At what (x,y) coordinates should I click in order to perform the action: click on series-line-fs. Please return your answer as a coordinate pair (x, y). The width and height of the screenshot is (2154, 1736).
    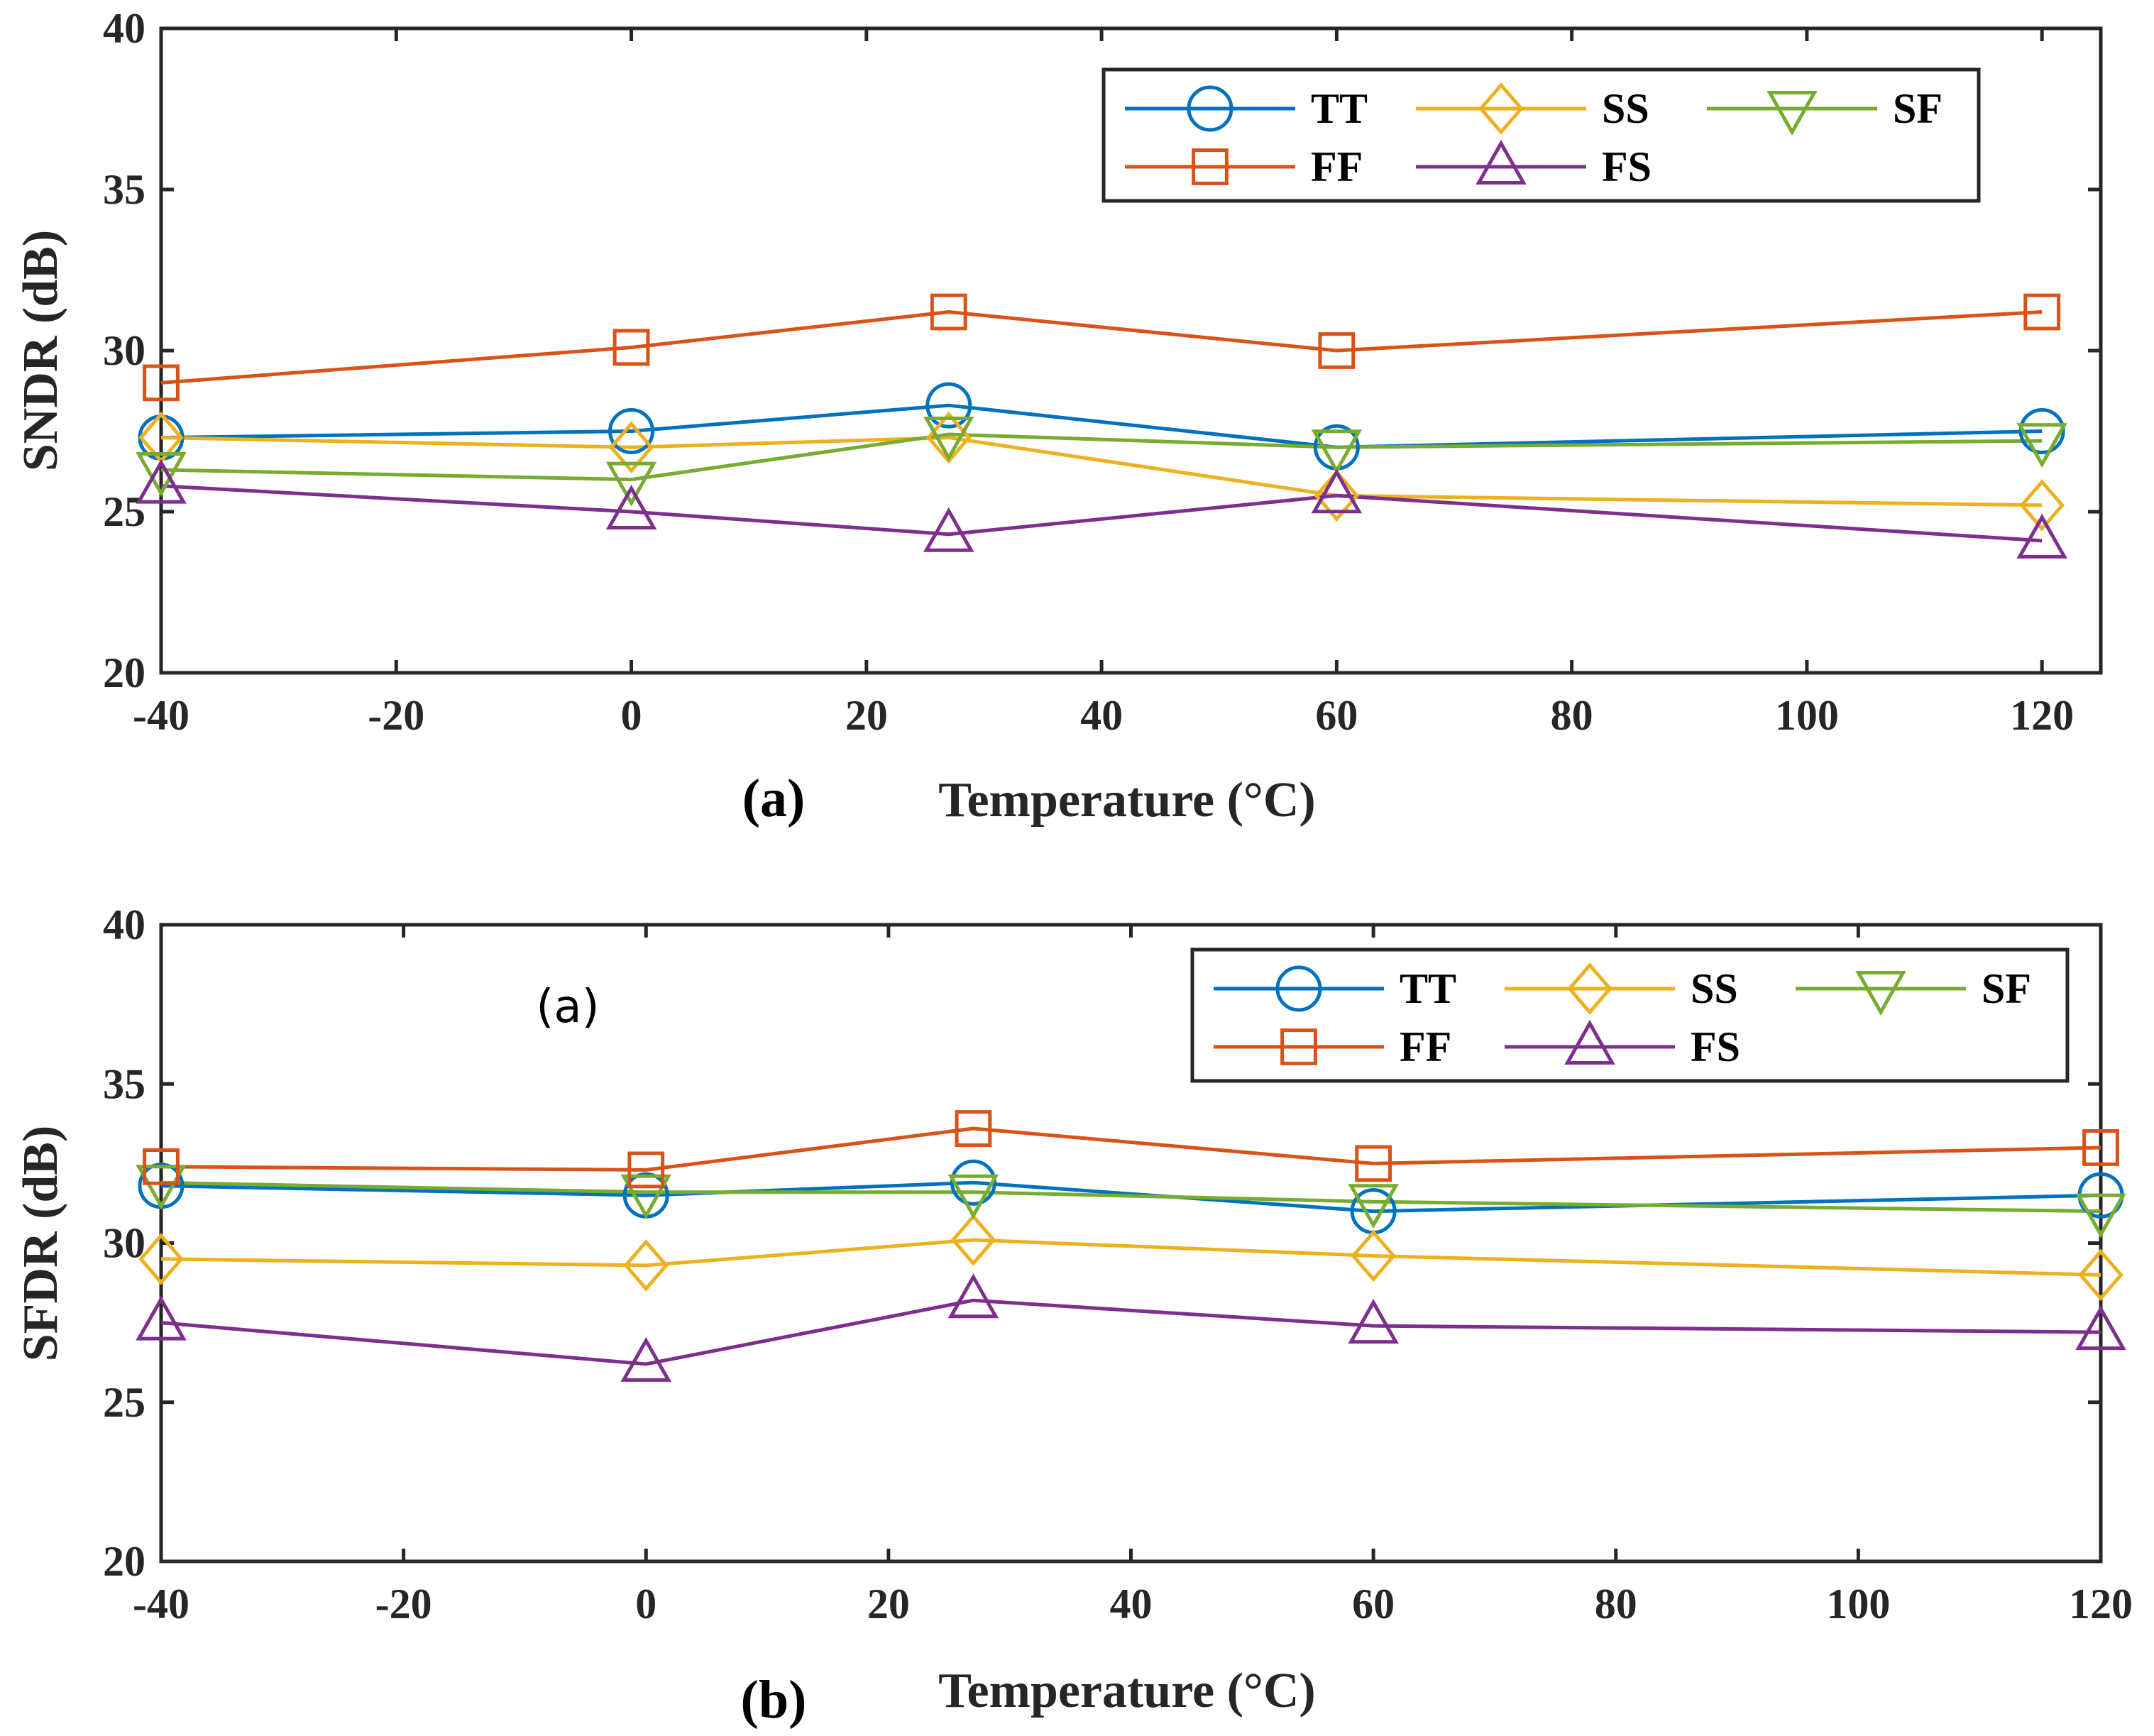
    Looking at the image, I should click on (1130, 1332).